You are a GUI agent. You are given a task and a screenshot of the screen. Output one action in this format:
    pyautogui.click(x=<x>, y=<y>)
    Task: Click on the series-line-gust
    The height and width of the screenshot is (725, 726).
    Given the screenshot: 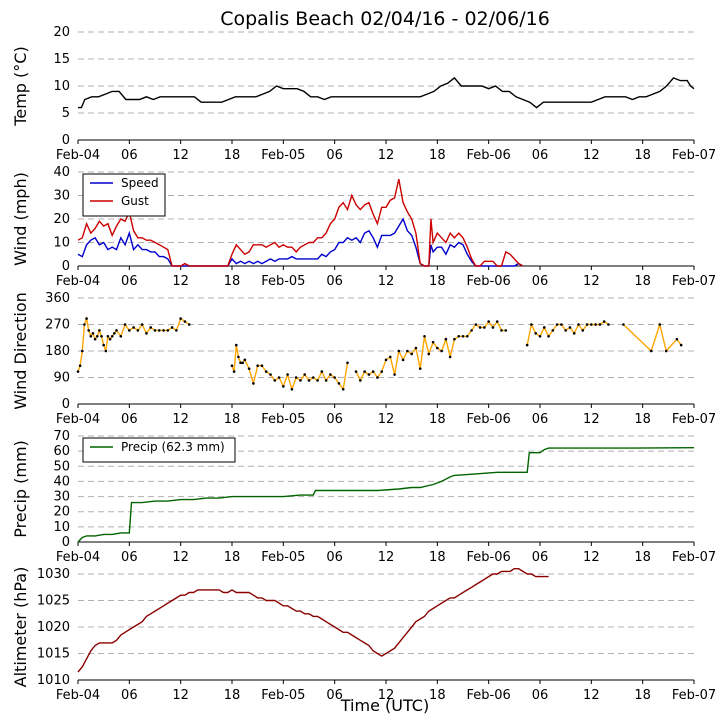 What is the action you would take?
    pyautogui.click(x=300, y=222)
    